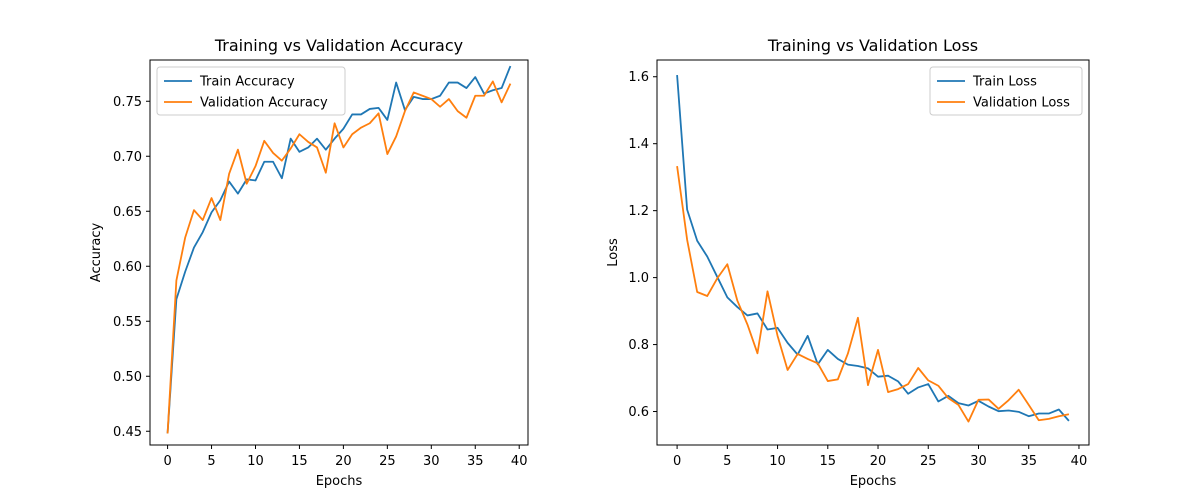  What do you see at coordinates (1004, 82) in the screenshot?
I see `legend-label: Train Loss` at bounding box center [1004, 82].